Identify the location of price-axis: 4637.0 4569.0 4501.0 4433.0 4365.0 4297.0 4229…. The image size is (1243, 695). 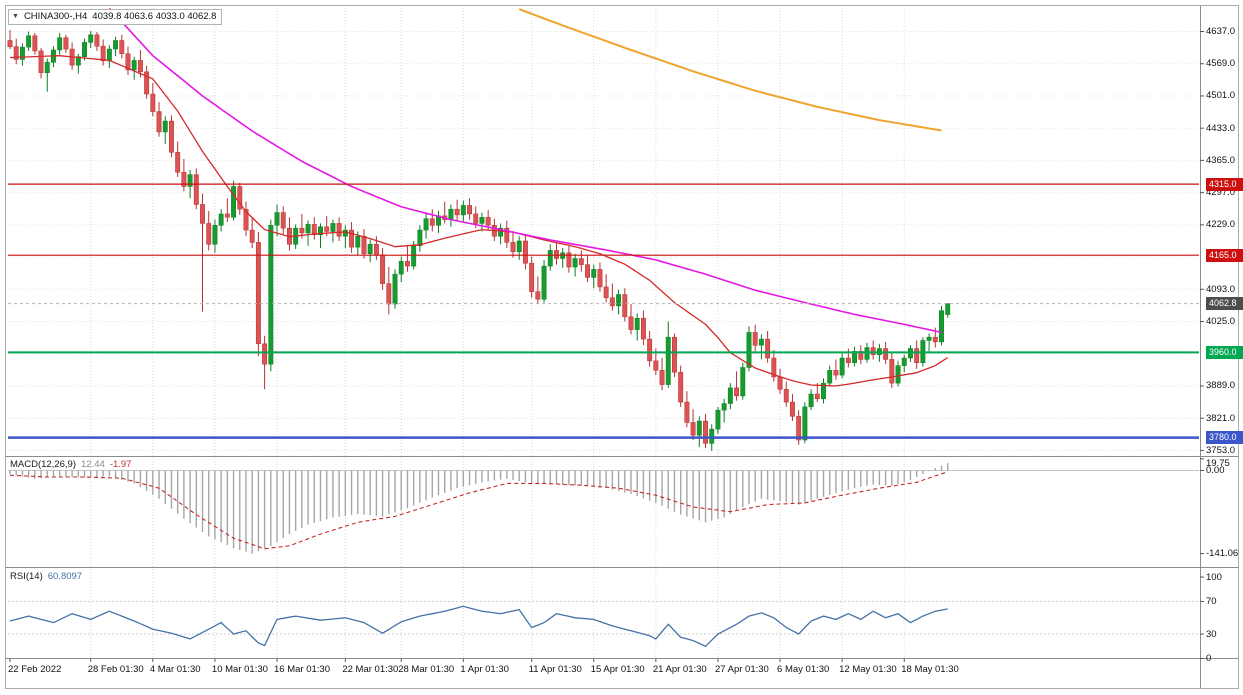
(1223, 347).